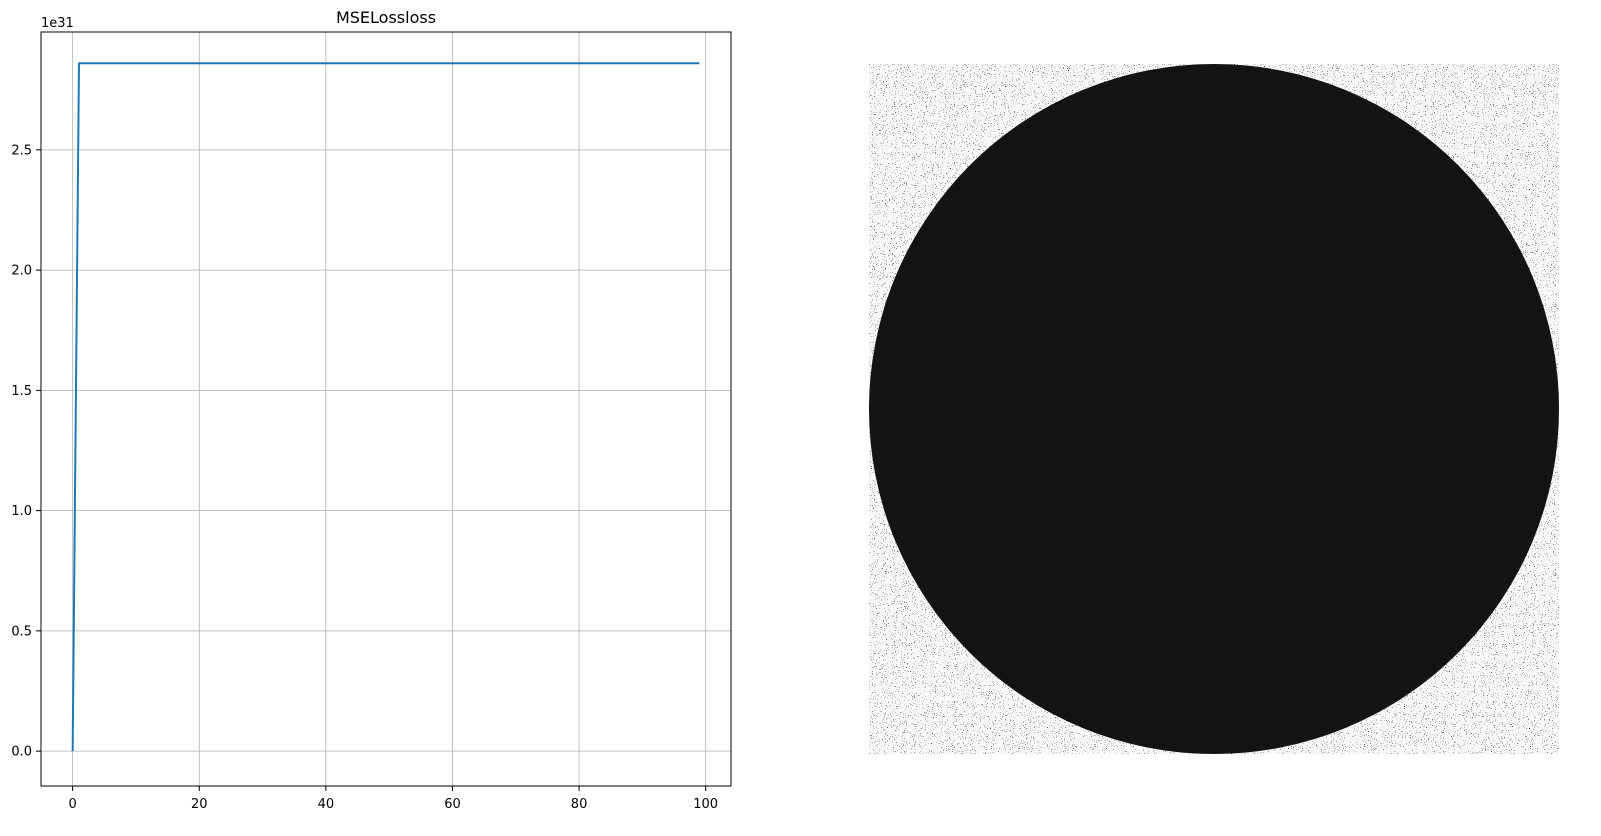 This screenshot has width=1601, height=836. I want to click on chart-title: MSELossloss, so click(386, 17).